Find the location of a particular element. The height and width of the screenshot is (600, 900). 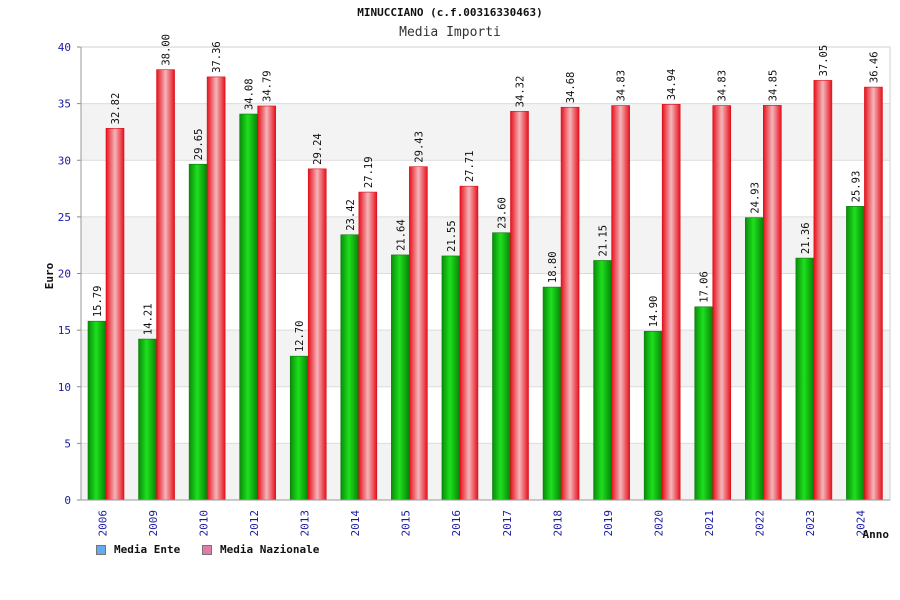

data-label: 34.68 is located at coordinates (571, 88).